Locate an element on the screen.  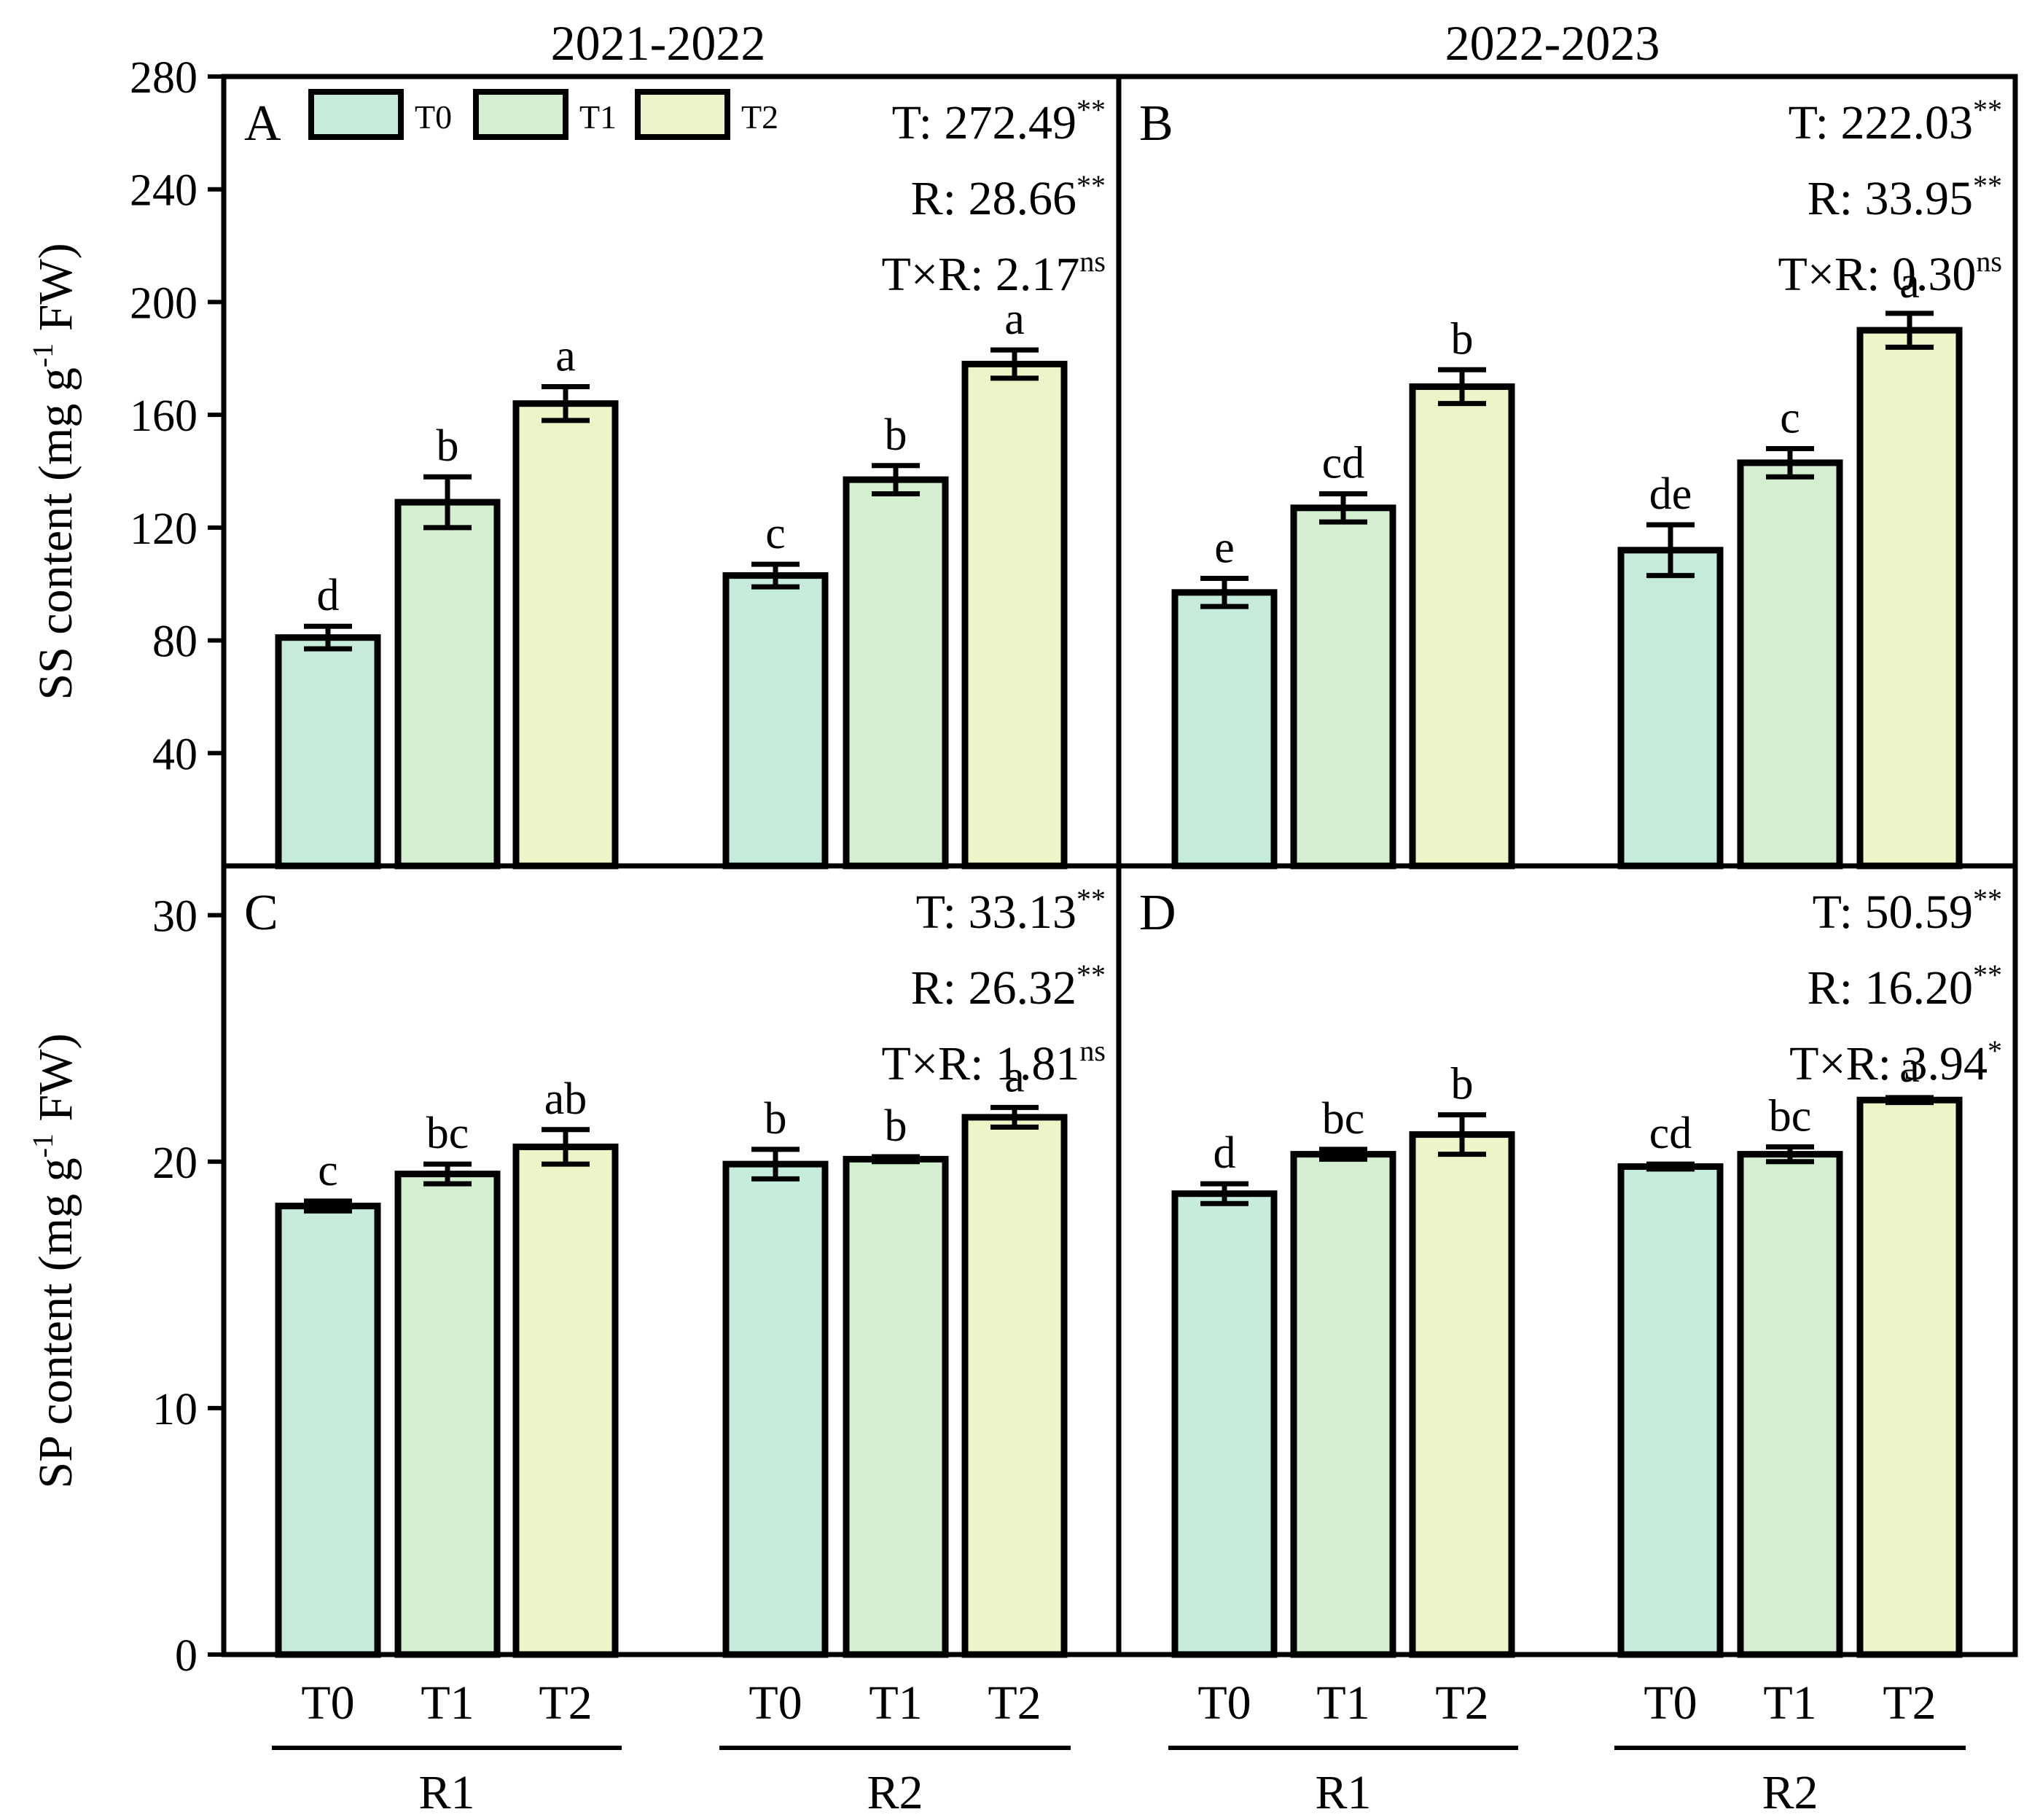
significance-letter-a: a is located at coordinates (1015, 319).